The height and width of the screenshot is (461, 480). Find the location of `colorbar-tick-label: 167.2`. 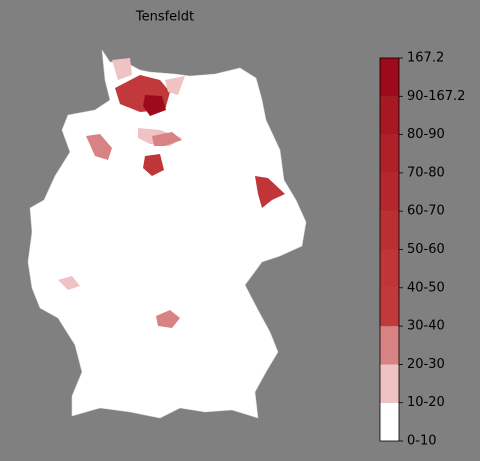

colorbar-tick-label: 167.2 is located at coordinates (425, 58).